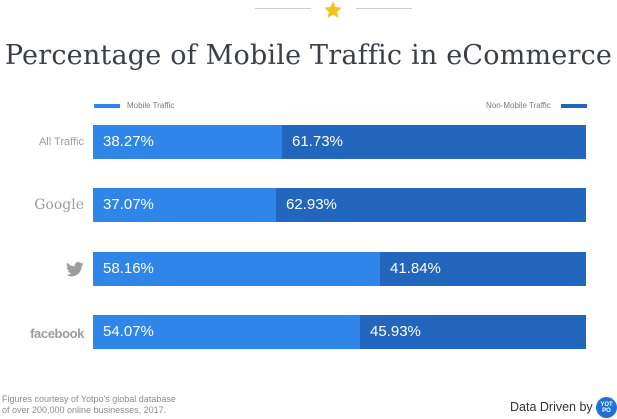 This screenshot has width=617, height=419. What do you see at coordinates (226, 332) in the screenshot?
I see `bar-mobile-facebook` at bounding box center [226, 332].